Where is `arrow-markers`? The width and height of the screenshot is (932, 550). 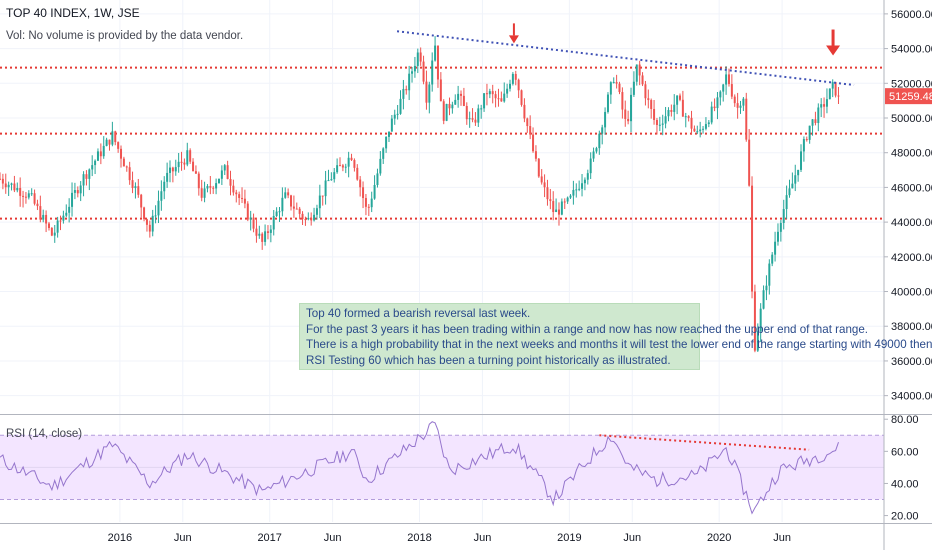
arrow-markers is located at coordinates (674, 39).